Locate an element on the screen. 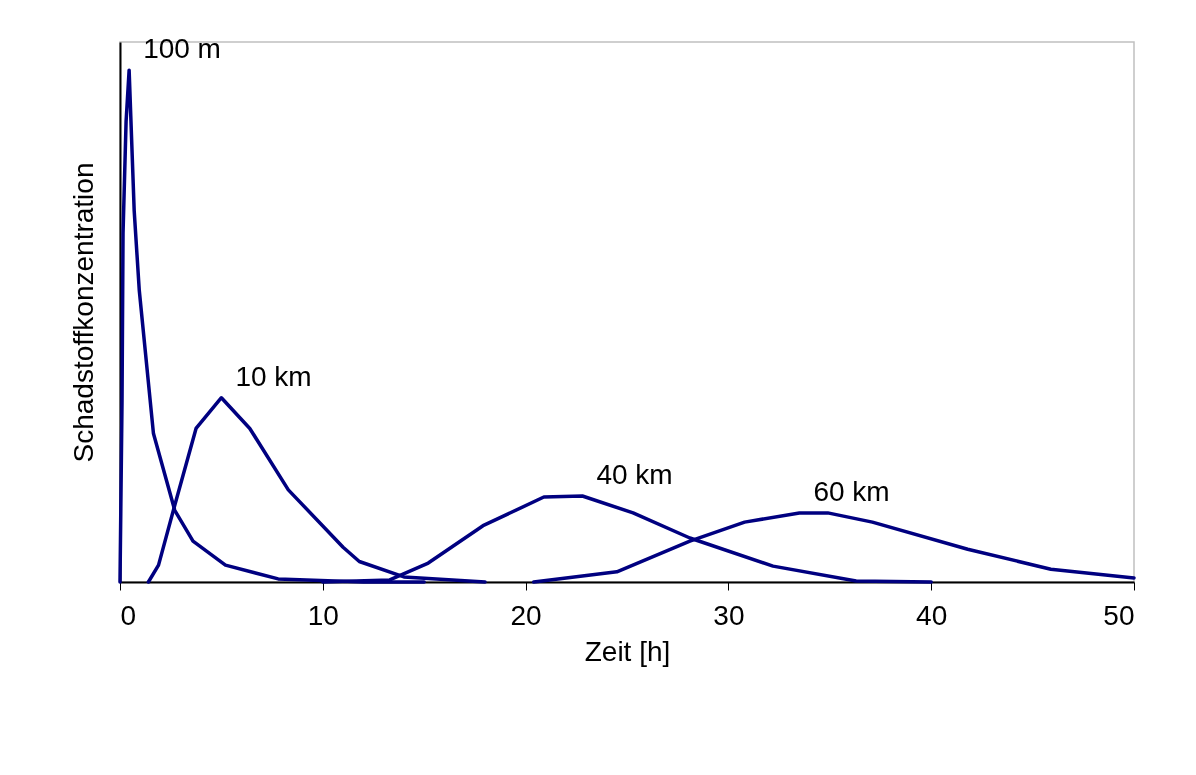 This screenshot has width=1196, height=775. series-label: 100 m is located at coordinates (182, 49).